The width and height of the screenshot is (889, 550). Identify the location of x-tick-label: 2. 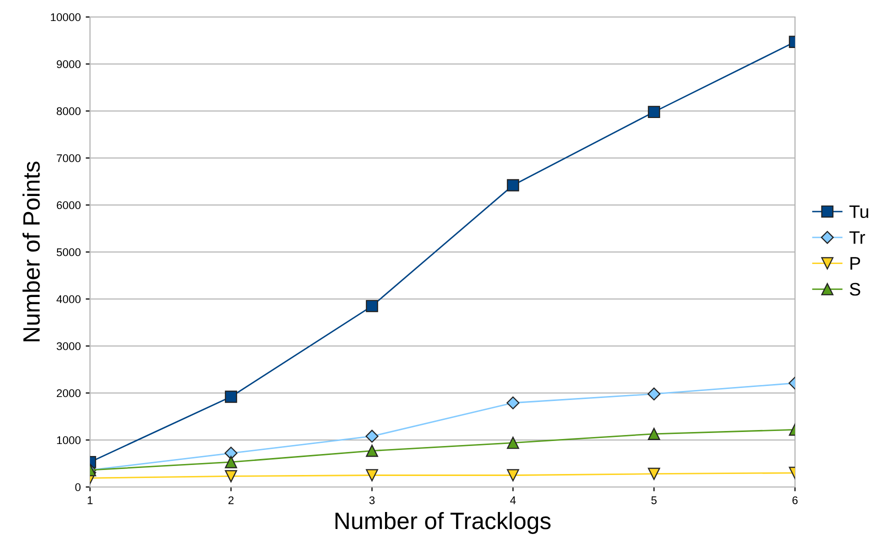
(231, 500).